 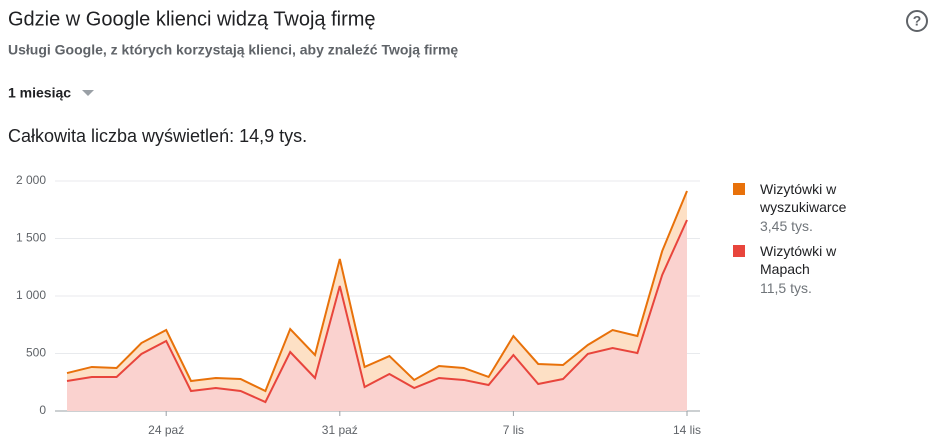 I want to click on y-tick-label: 500, so click(x=36, y=353).